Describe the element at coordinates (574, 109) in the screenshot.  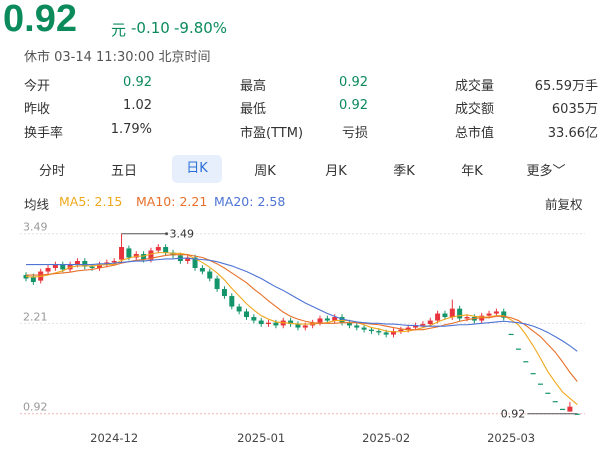
I see `stat-value: 6035万` at that location.